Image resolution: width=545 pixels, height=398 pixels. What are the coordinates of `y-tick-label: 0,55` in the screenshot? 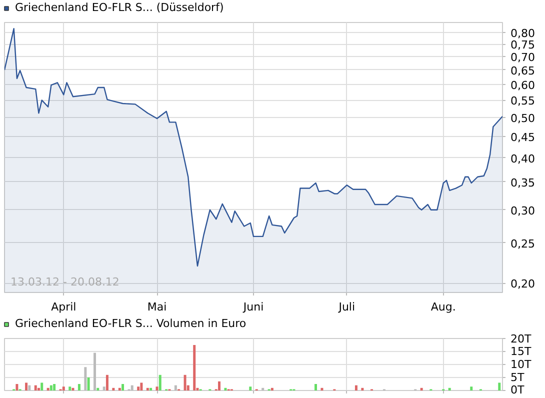 It's located at (522, 101).